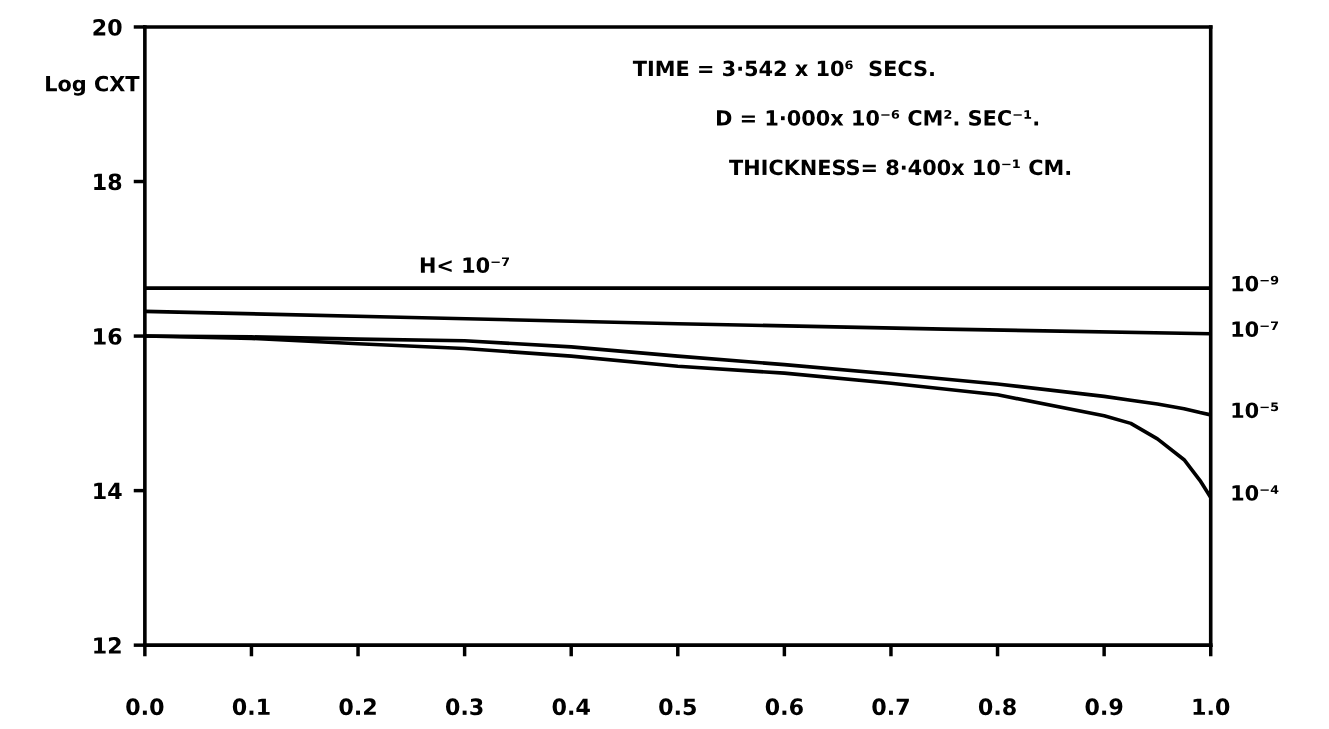 The width and height of the screenshot is (1329, 729). Describe the element at coordinates (108, 336) in the screenshot. I see `y-tick-label: 16` at that location.